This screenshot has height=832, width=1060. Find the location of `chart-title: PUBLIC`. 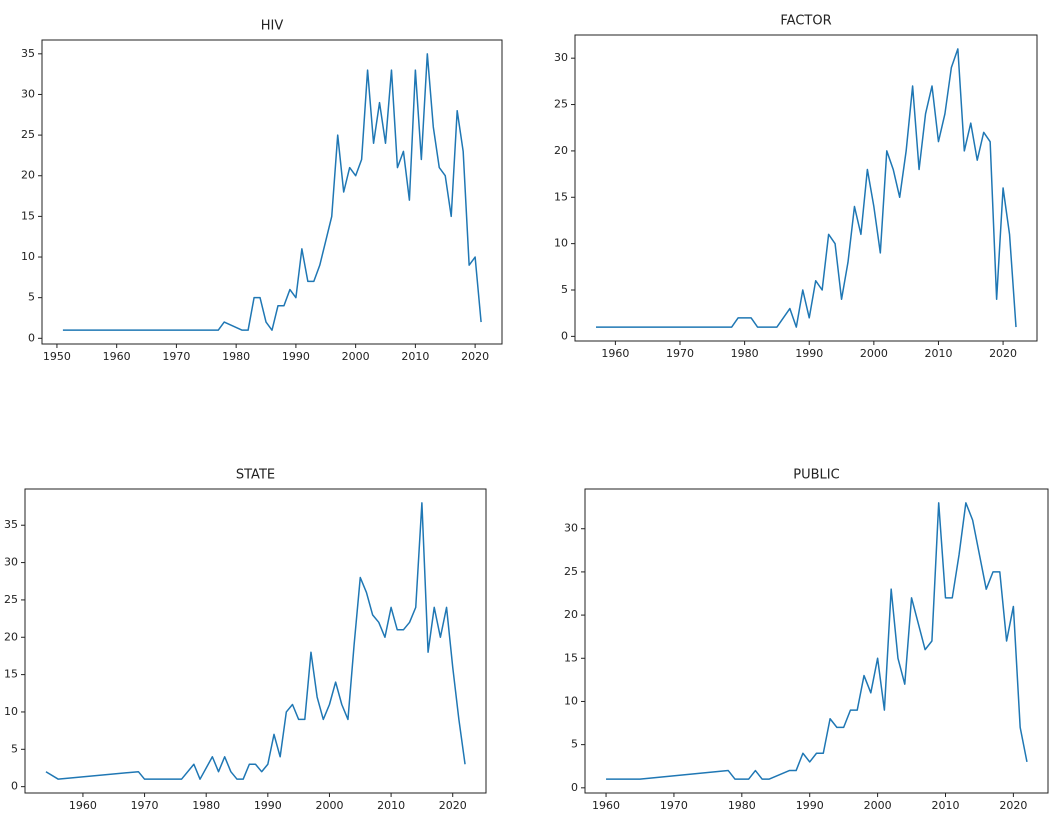

chart-title: PUBLIC is located at coordinates (816, 475).